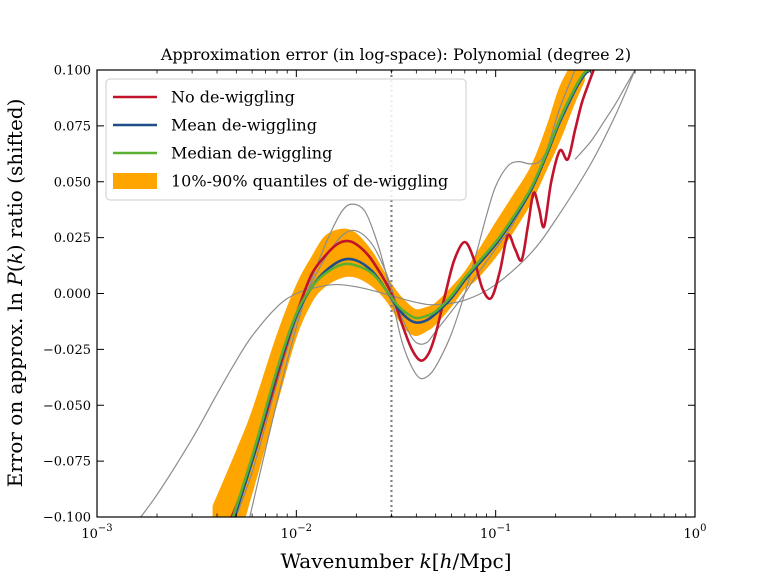 This screenshot has width=773, height=580. I want to click on y-tick-label: 0.075, so click(72, 126).